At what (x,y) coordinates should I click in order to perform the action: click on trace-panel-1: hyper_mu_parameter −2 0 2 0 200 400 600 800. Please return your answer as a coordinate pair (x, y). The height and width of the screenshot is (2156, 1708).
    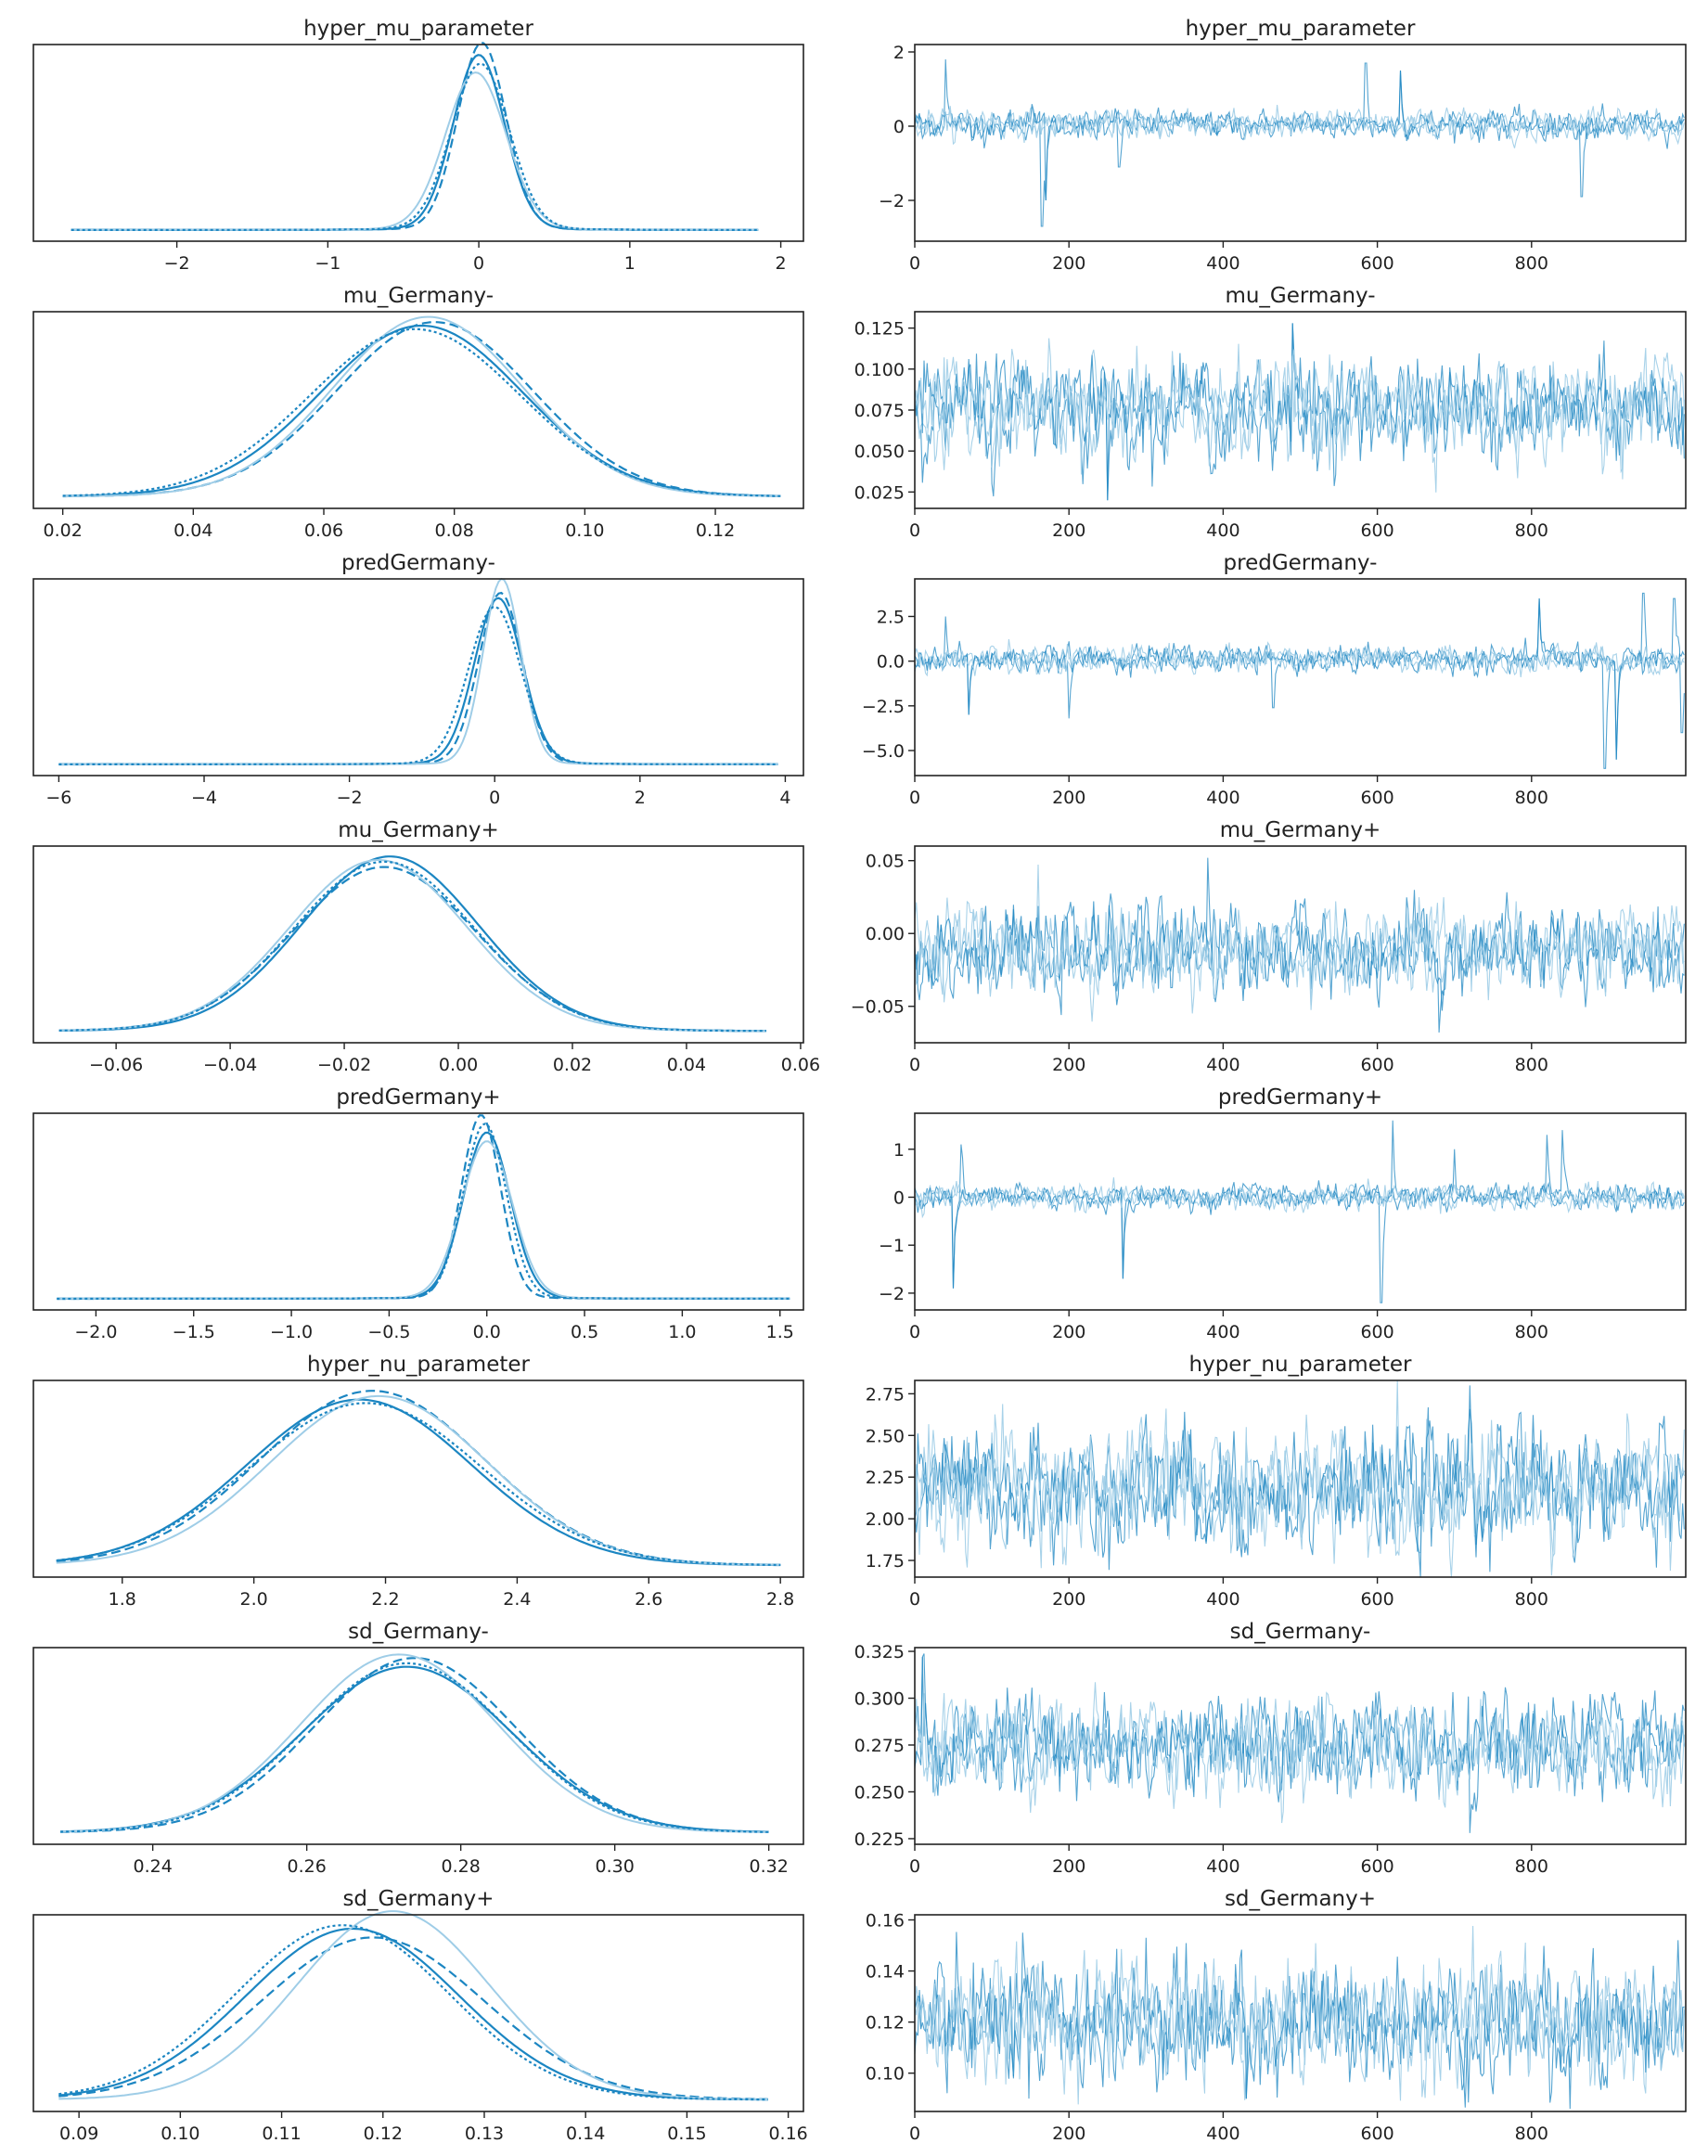
    Looking at the image, I should click on (1283, 145).